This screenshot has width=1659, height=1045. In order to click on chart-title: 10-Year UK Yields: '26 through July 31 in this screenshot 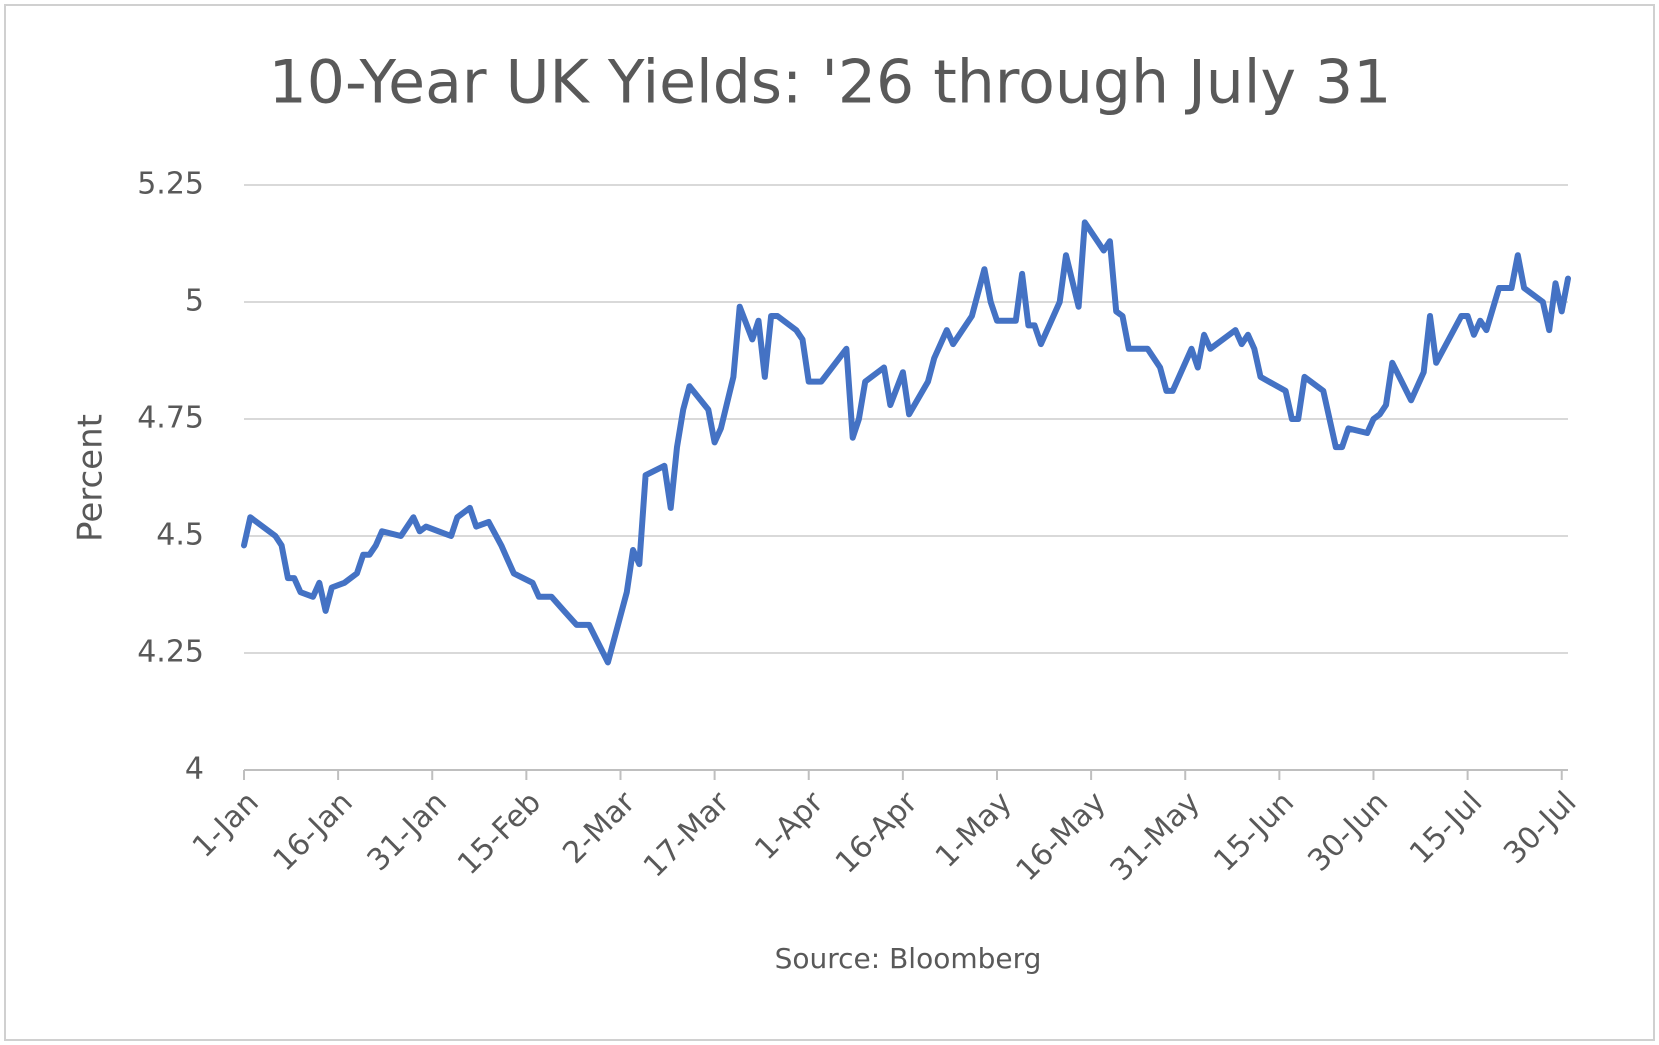, I will do `click(830, 83)`.